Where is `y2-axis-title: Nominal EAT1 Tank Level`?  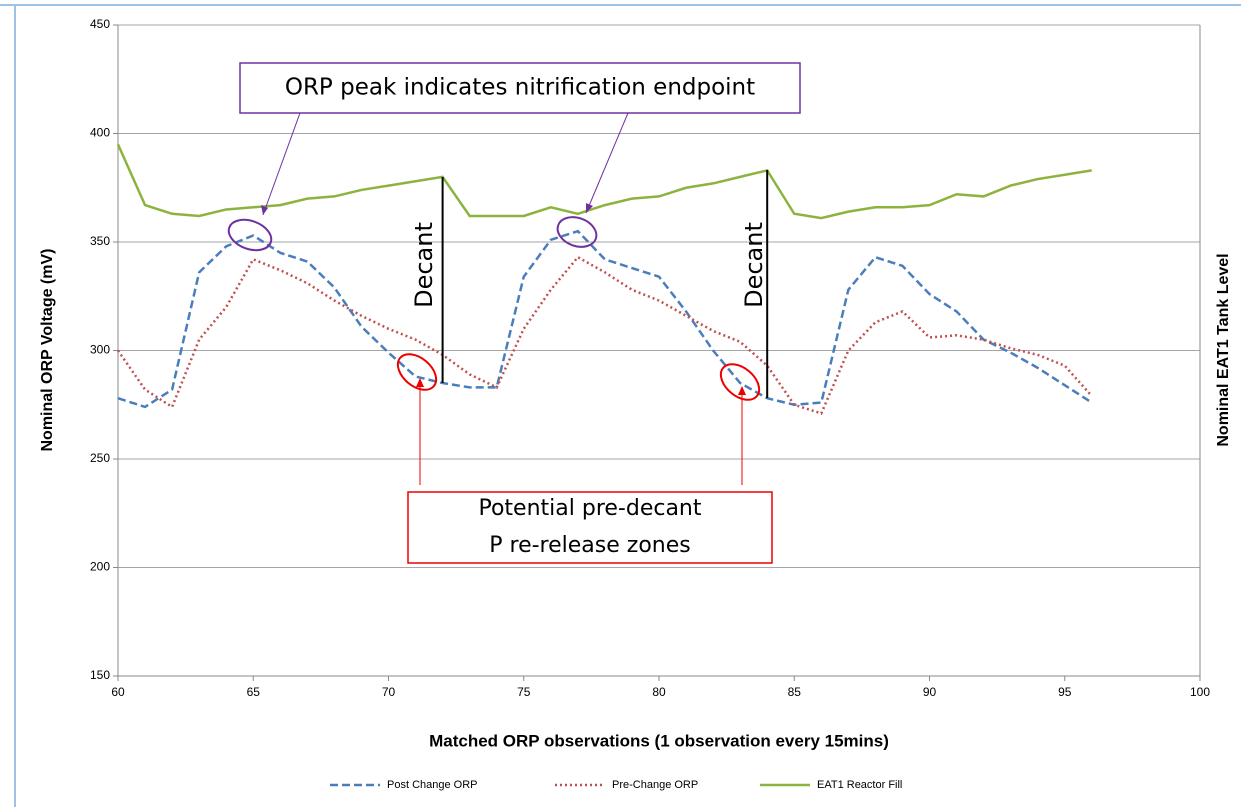
y2-axis-title: Nominal EAT1 Tank Level is located at coordinates (1223, 349).